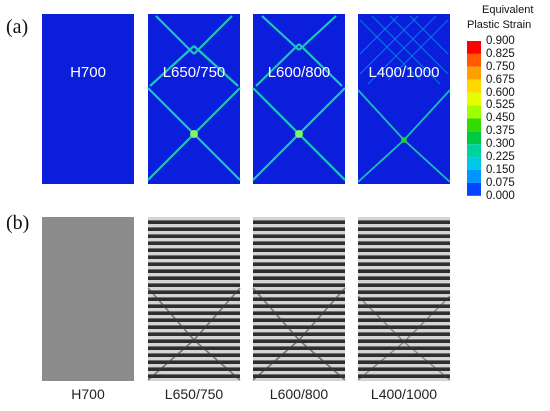  Describe the element at coordinates (88, 299) in the screenshot. I see `mesh-h700` at that location.